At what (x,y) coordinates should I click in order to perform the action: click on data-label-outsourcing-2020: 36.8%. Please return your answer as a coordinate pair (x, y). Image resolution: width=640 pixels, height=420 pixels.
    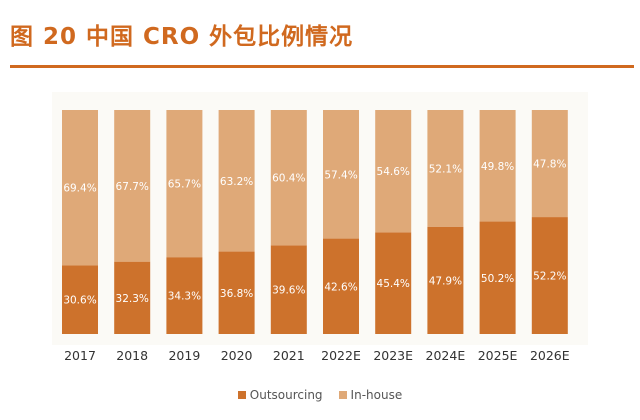
    Looking at the image, I should click on (236, 294).